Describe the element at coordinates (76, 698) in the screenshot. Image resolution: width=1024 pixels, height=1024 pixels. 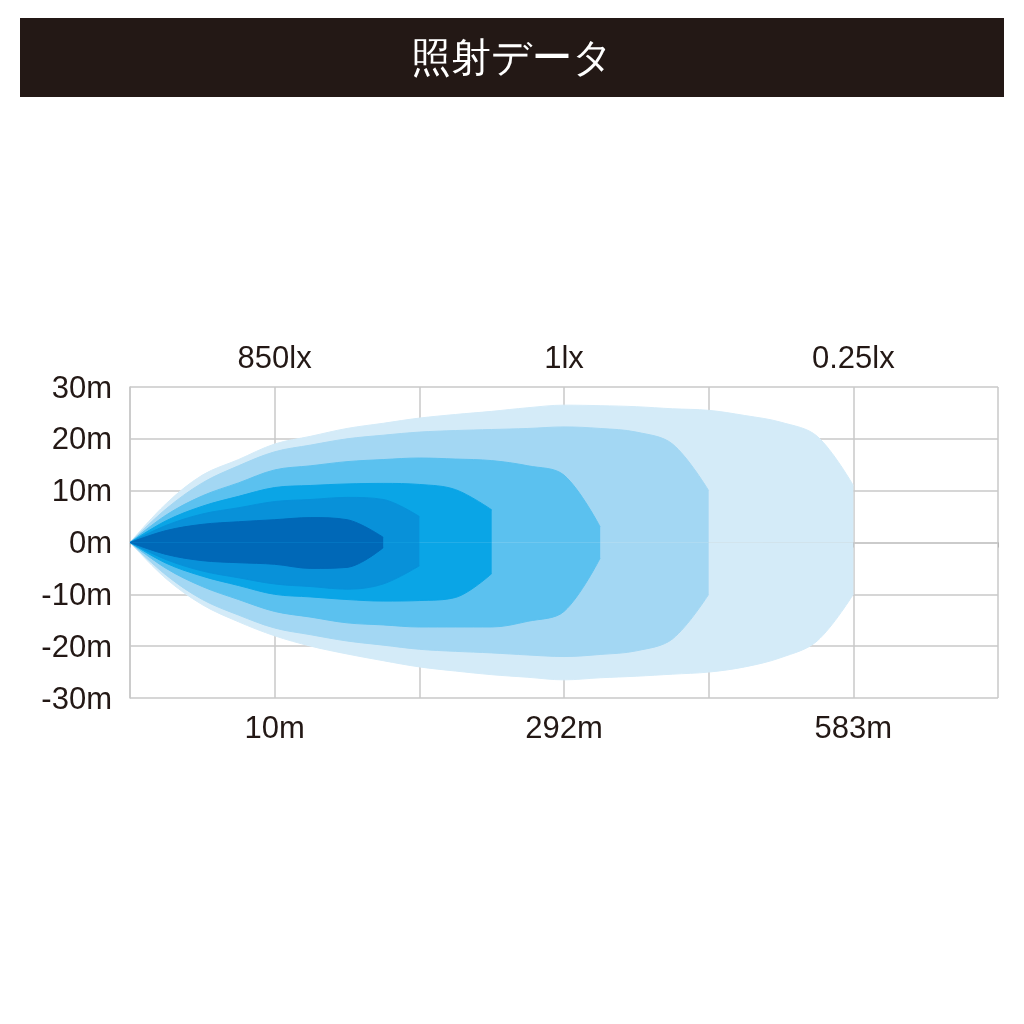
I see `y-tick-label: -30m` at that location.